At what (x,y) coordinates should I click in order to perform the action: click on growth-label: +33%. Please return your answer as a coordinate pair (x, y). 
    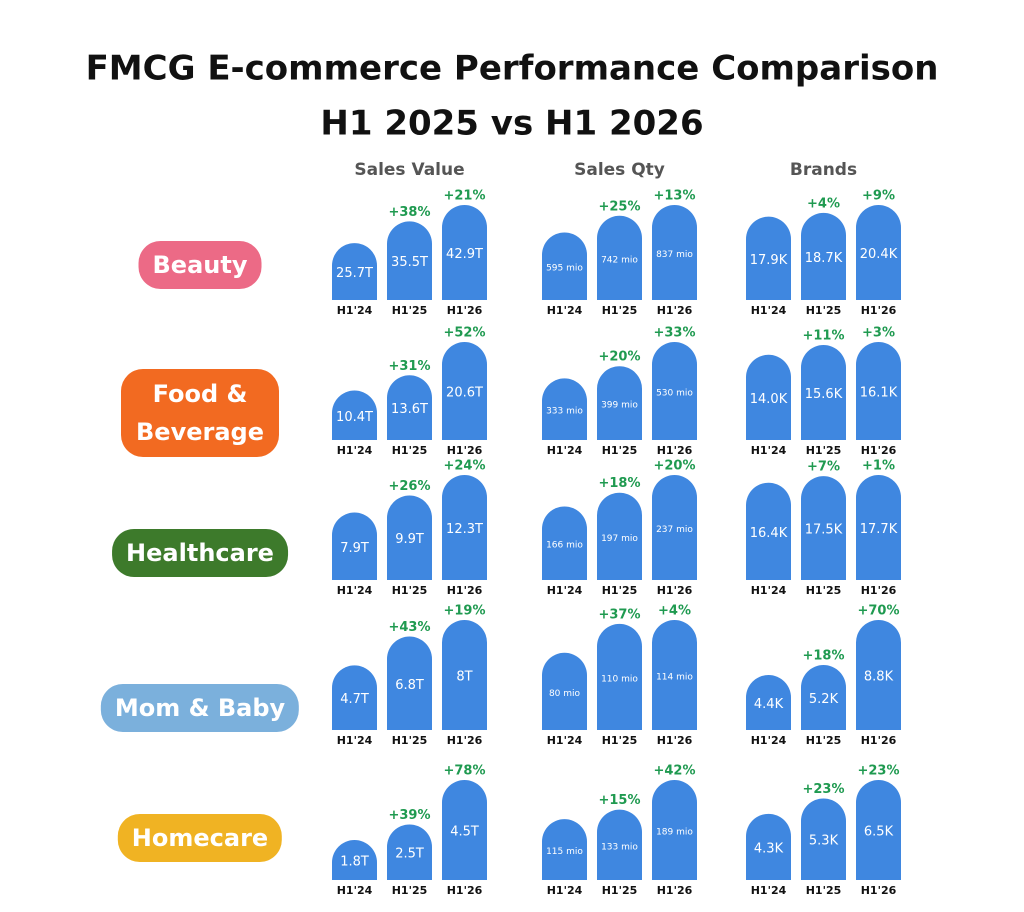
    Looking at the image, I should click on (674, 333).